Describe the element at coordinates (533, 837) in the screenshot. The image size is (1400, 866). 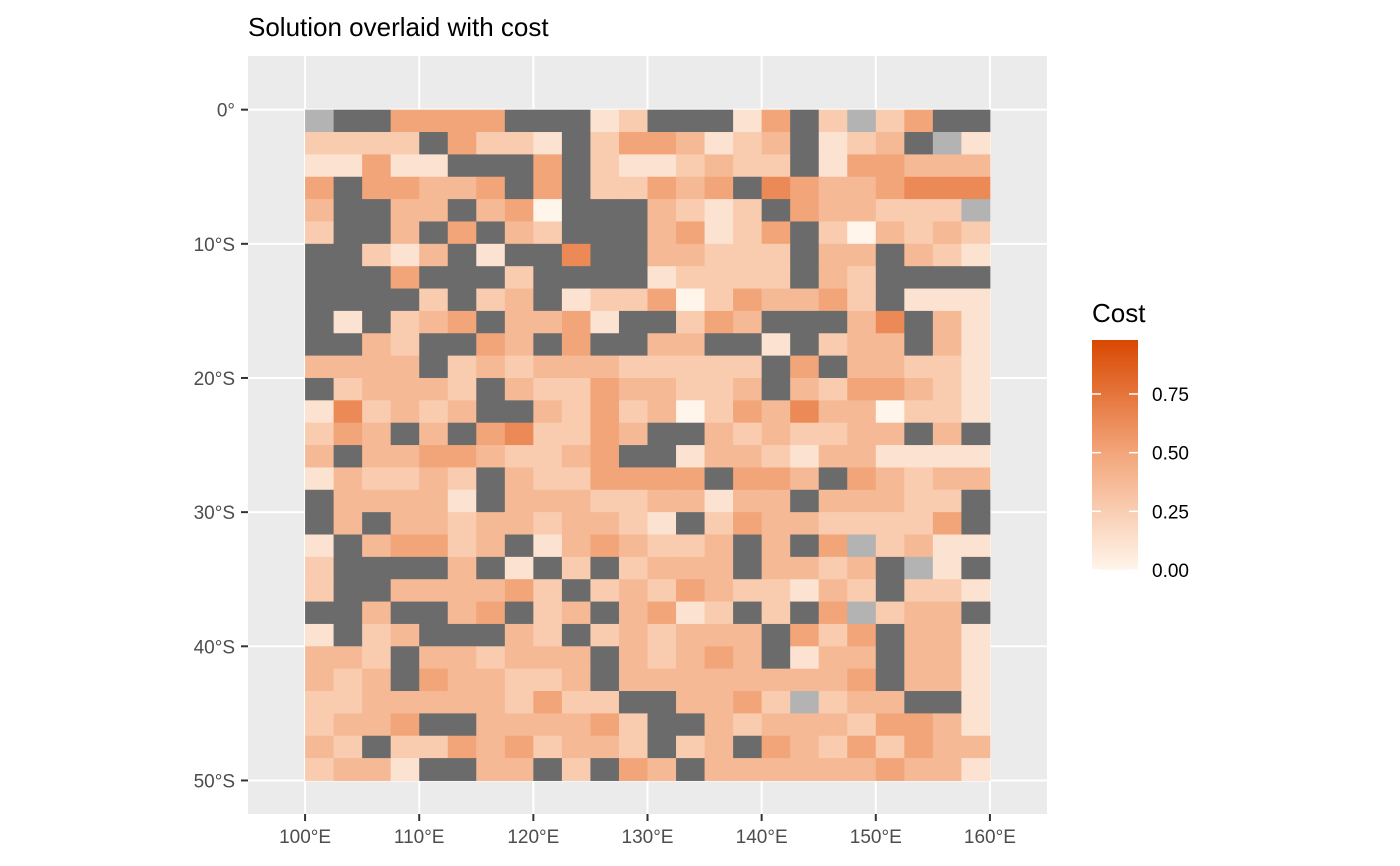
I see `x-tick-label: 120°E` at that location.